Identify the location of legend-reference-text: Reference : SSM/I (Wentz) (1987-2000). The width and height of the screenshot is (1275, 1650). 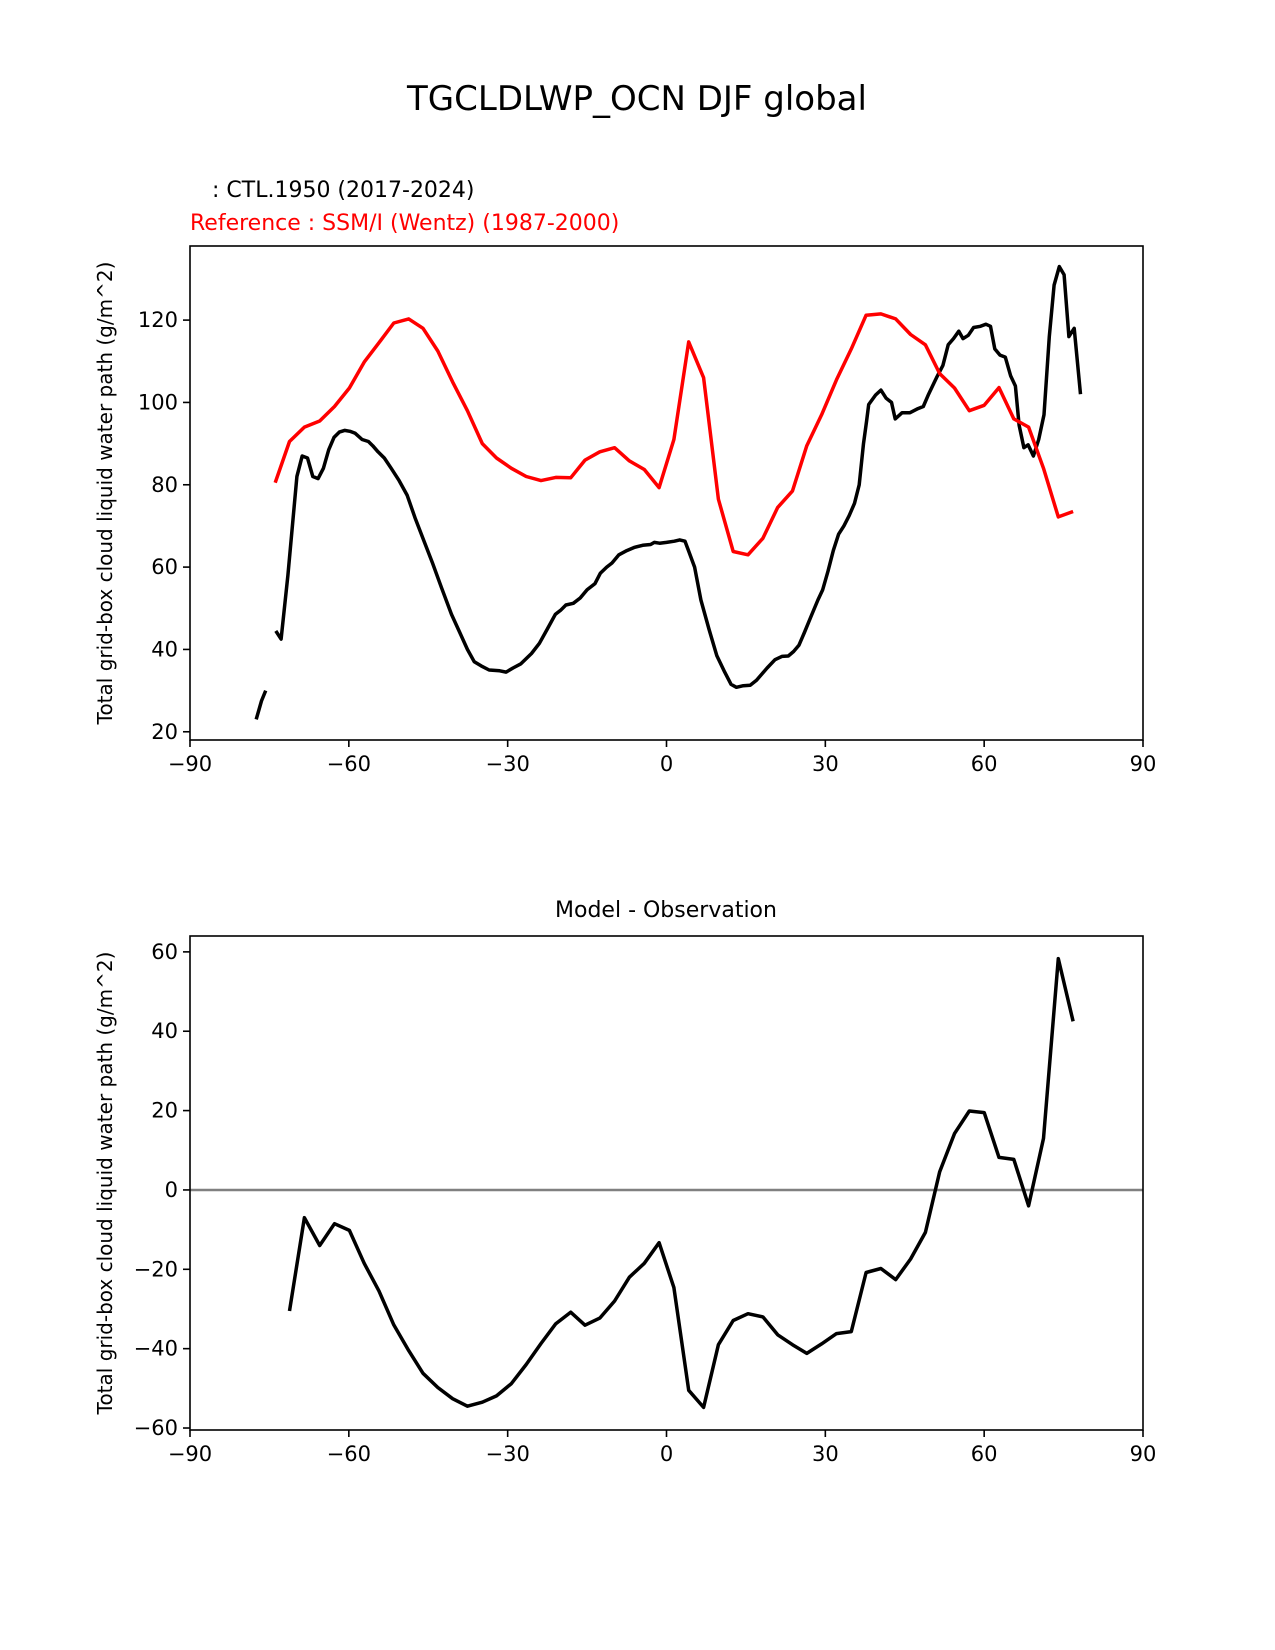
(404, 223).